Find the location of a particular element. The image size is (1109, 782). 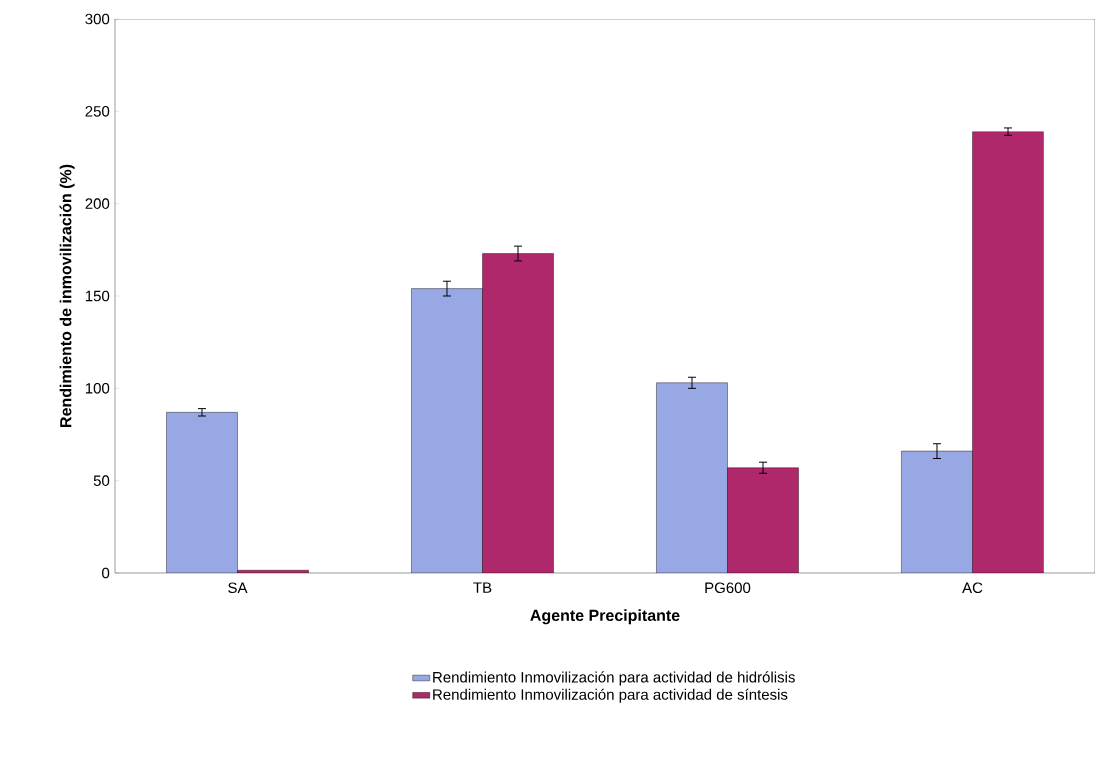

y-tick-label: 150 is located at coordinates (97, 296).